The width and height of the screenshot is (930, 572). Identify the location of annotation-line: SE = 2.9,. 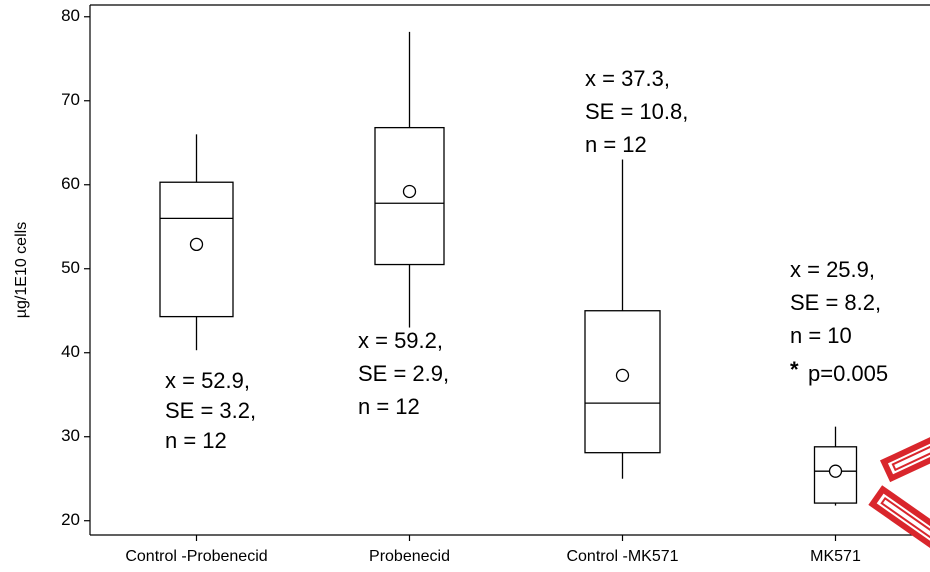
(403, 373).